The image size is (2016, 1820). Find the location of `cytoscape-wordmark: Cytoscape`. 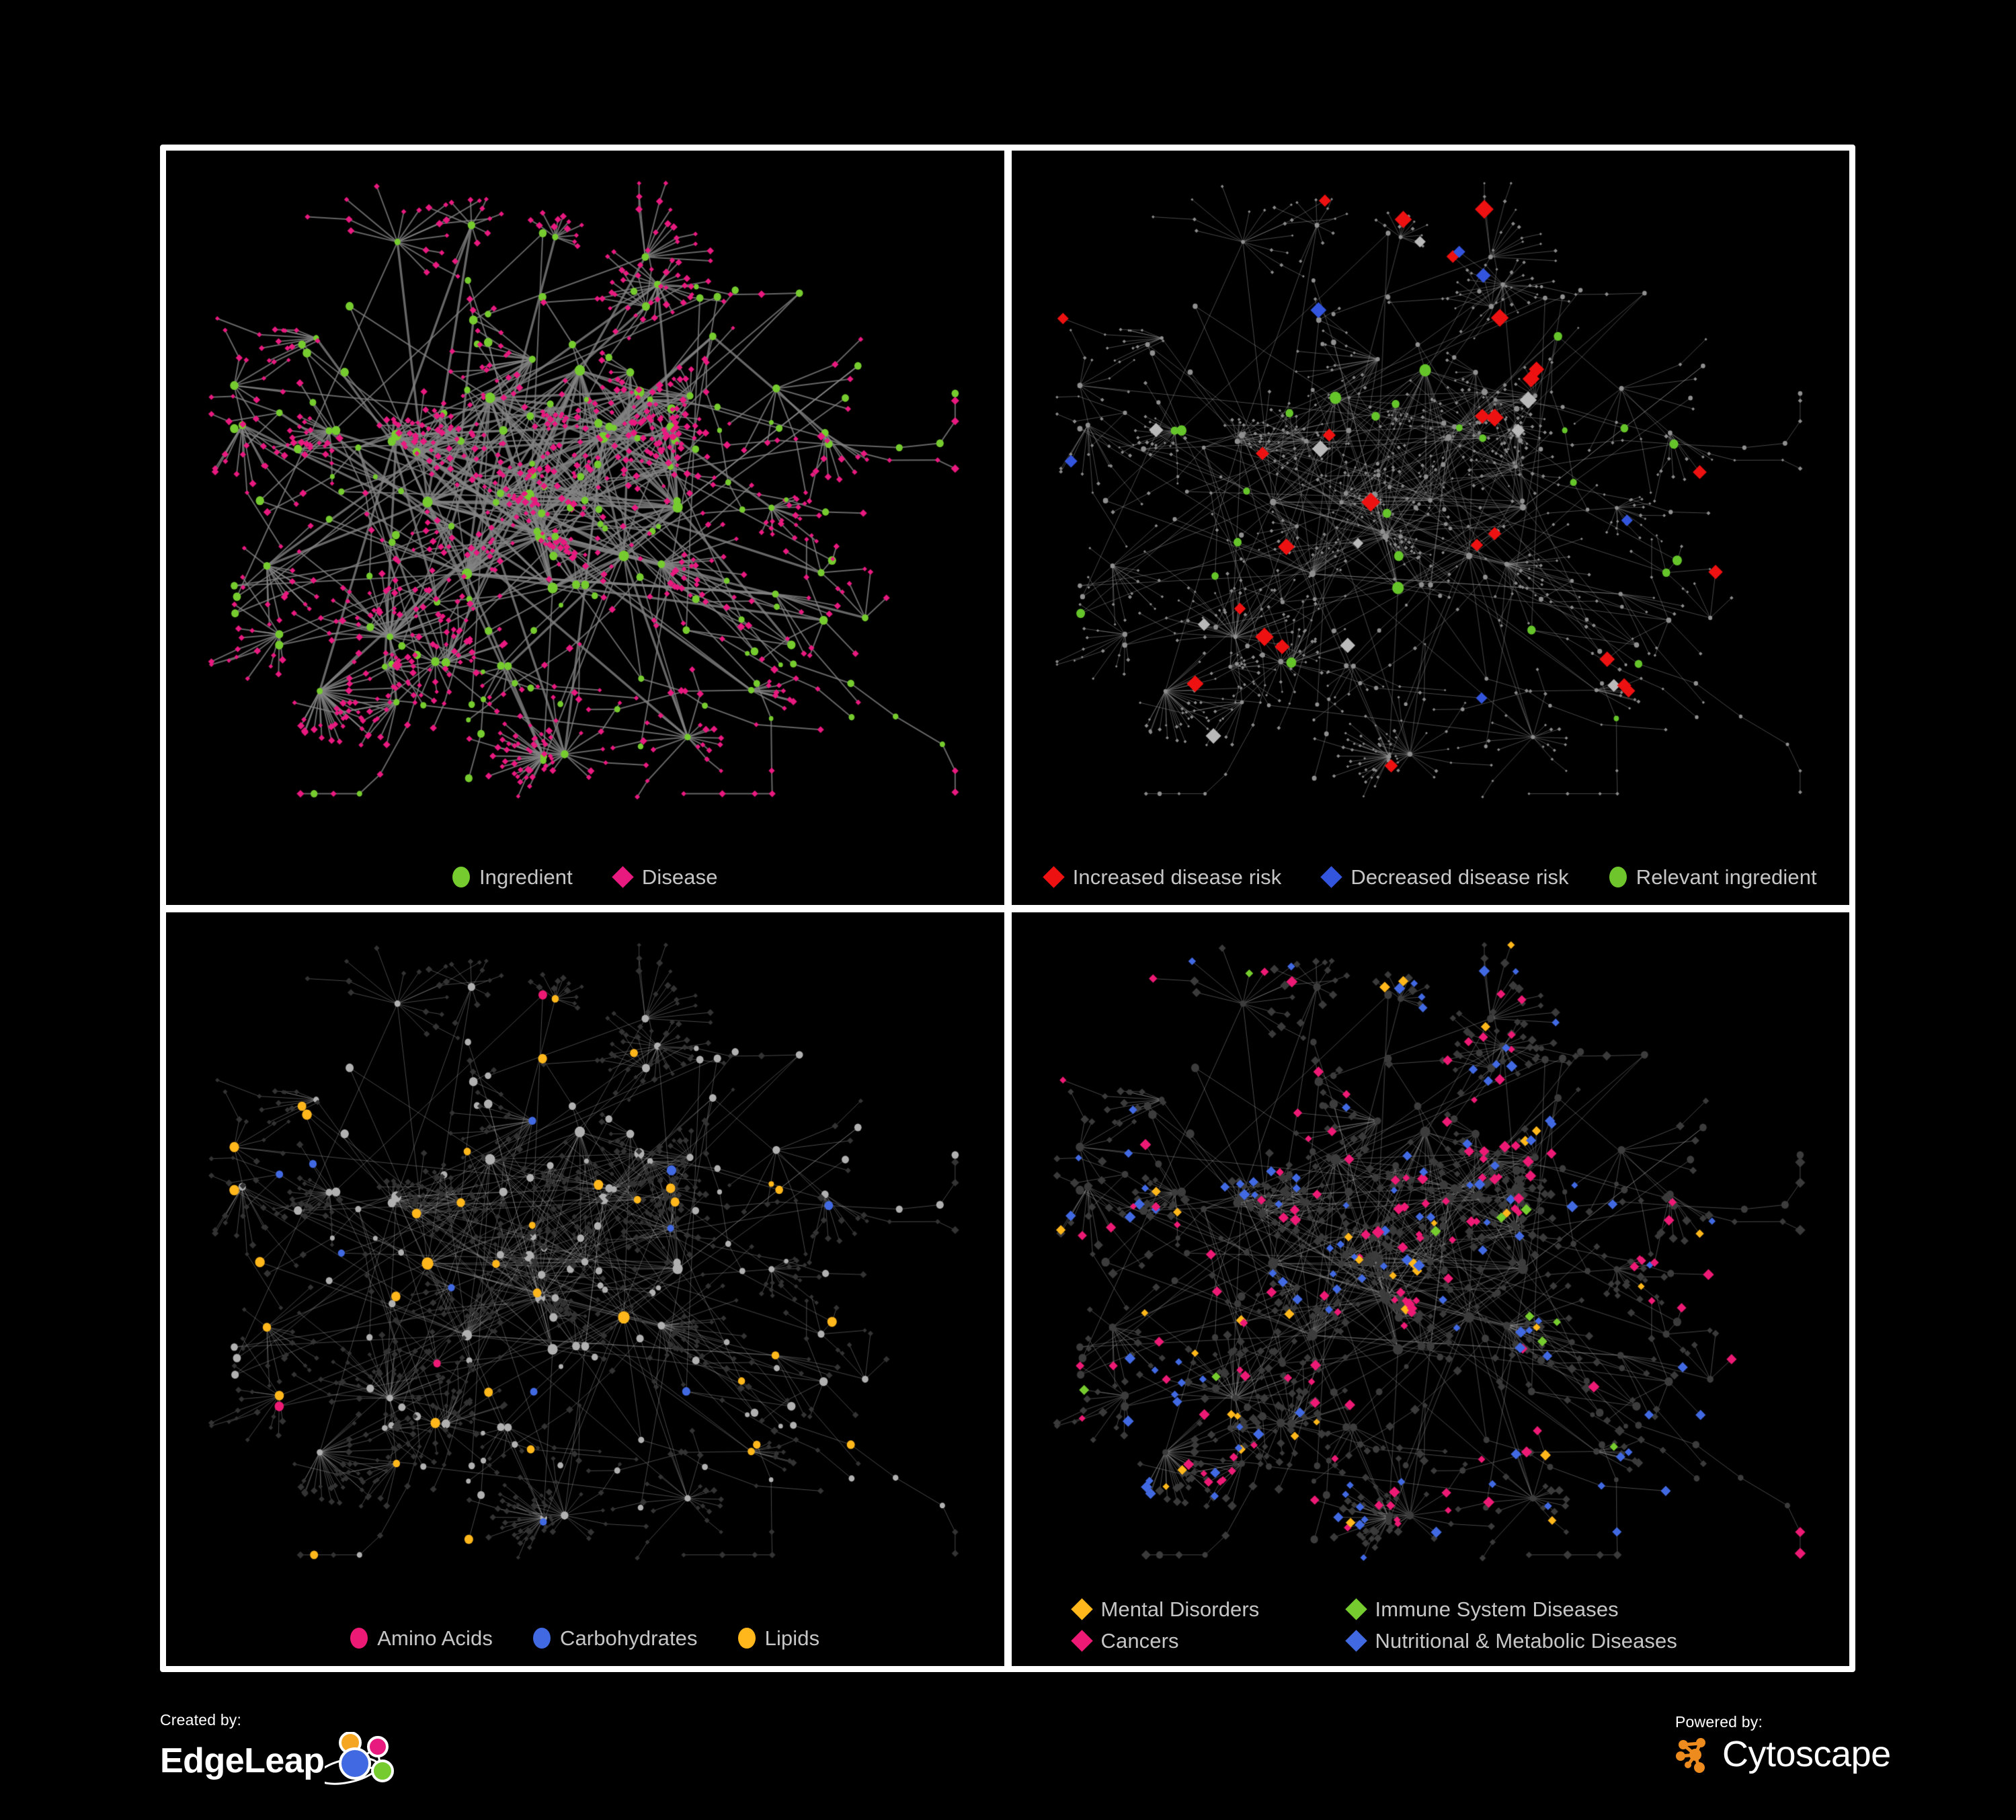

cytoscape-wordmark: Cytoscape is located at coordinates (1806, 1754).